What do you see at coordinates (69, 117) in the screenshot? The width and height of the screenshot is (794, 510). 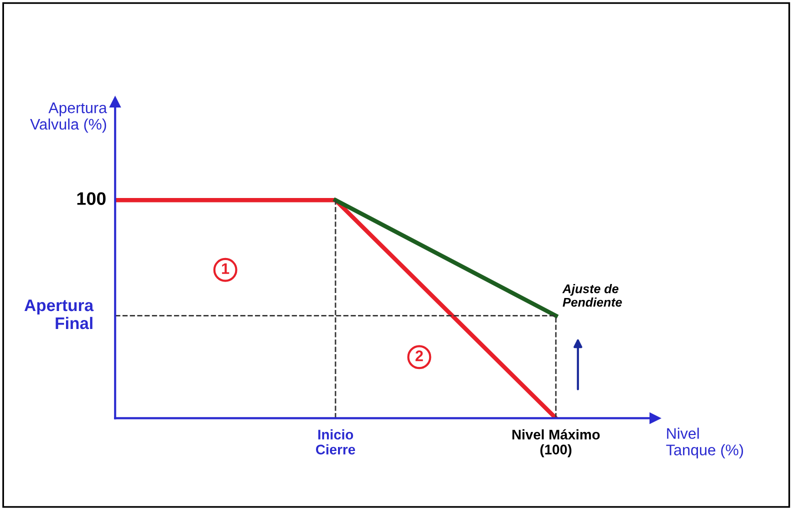 I see `y-axis-title: Apertura Valvula (%)` at bounding box center [69, 117].